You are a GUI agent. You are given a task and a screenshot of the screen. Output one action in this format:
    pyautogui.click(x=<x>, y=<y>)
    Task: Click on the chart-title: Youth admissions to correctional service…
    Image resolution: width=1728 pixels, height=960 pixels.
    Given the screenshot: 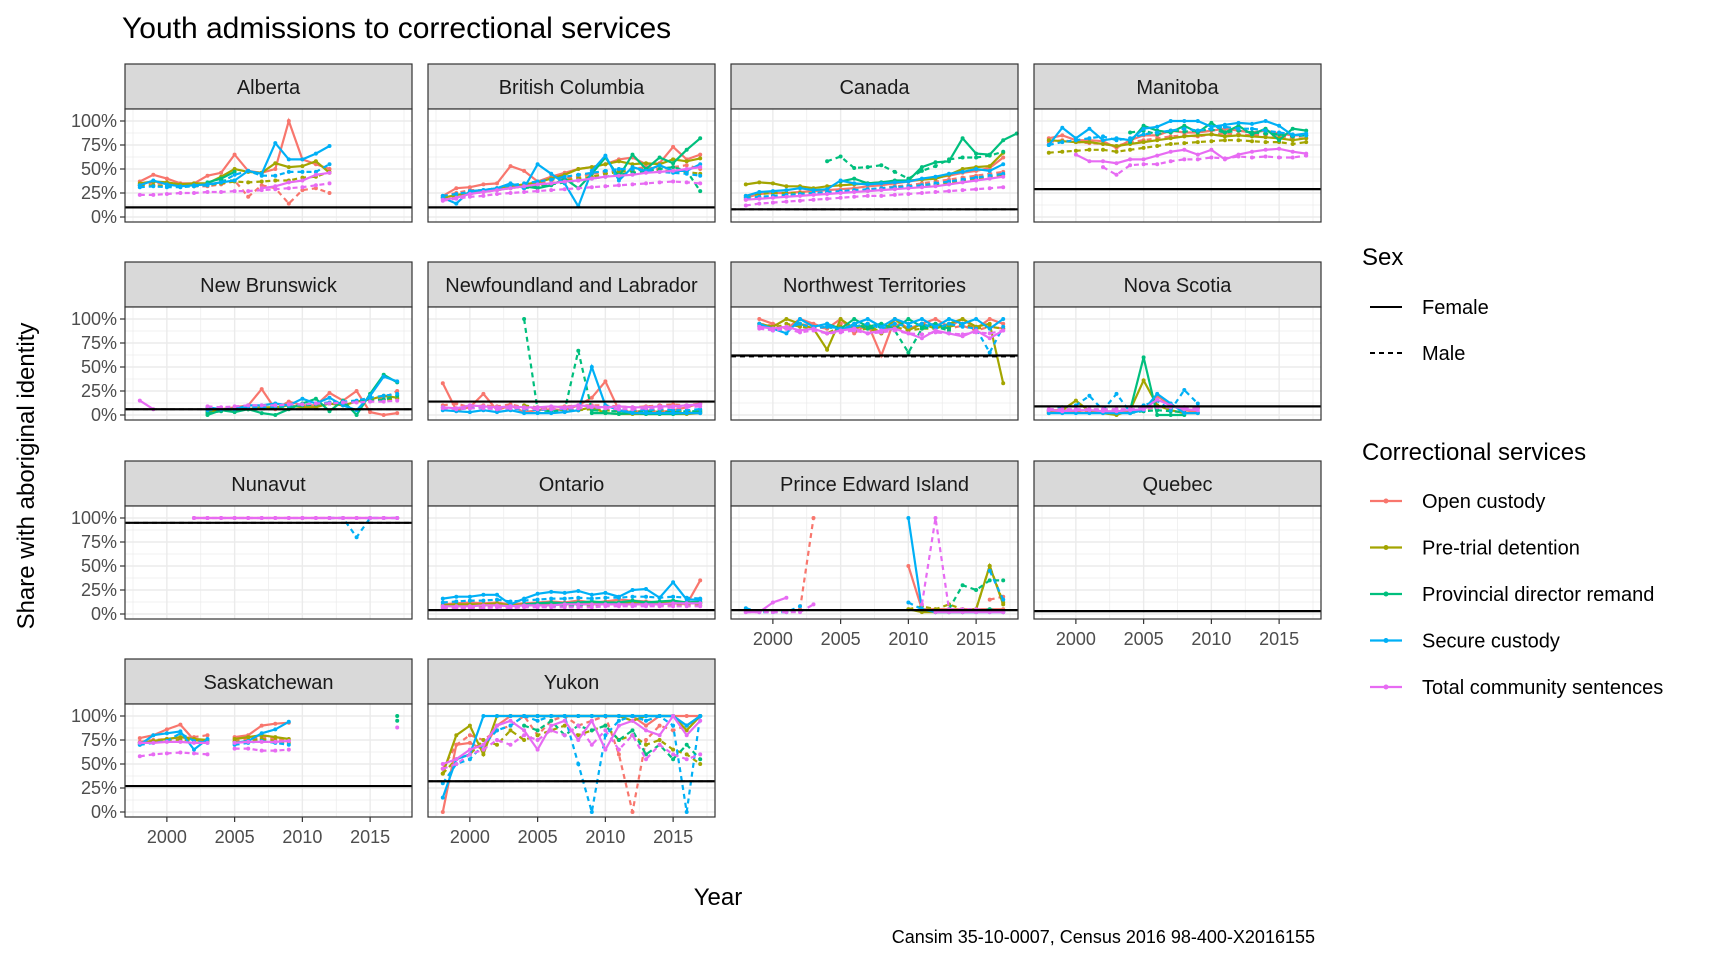 What is the action you would take?
    pyautogui.click(x=396, y=28)
    